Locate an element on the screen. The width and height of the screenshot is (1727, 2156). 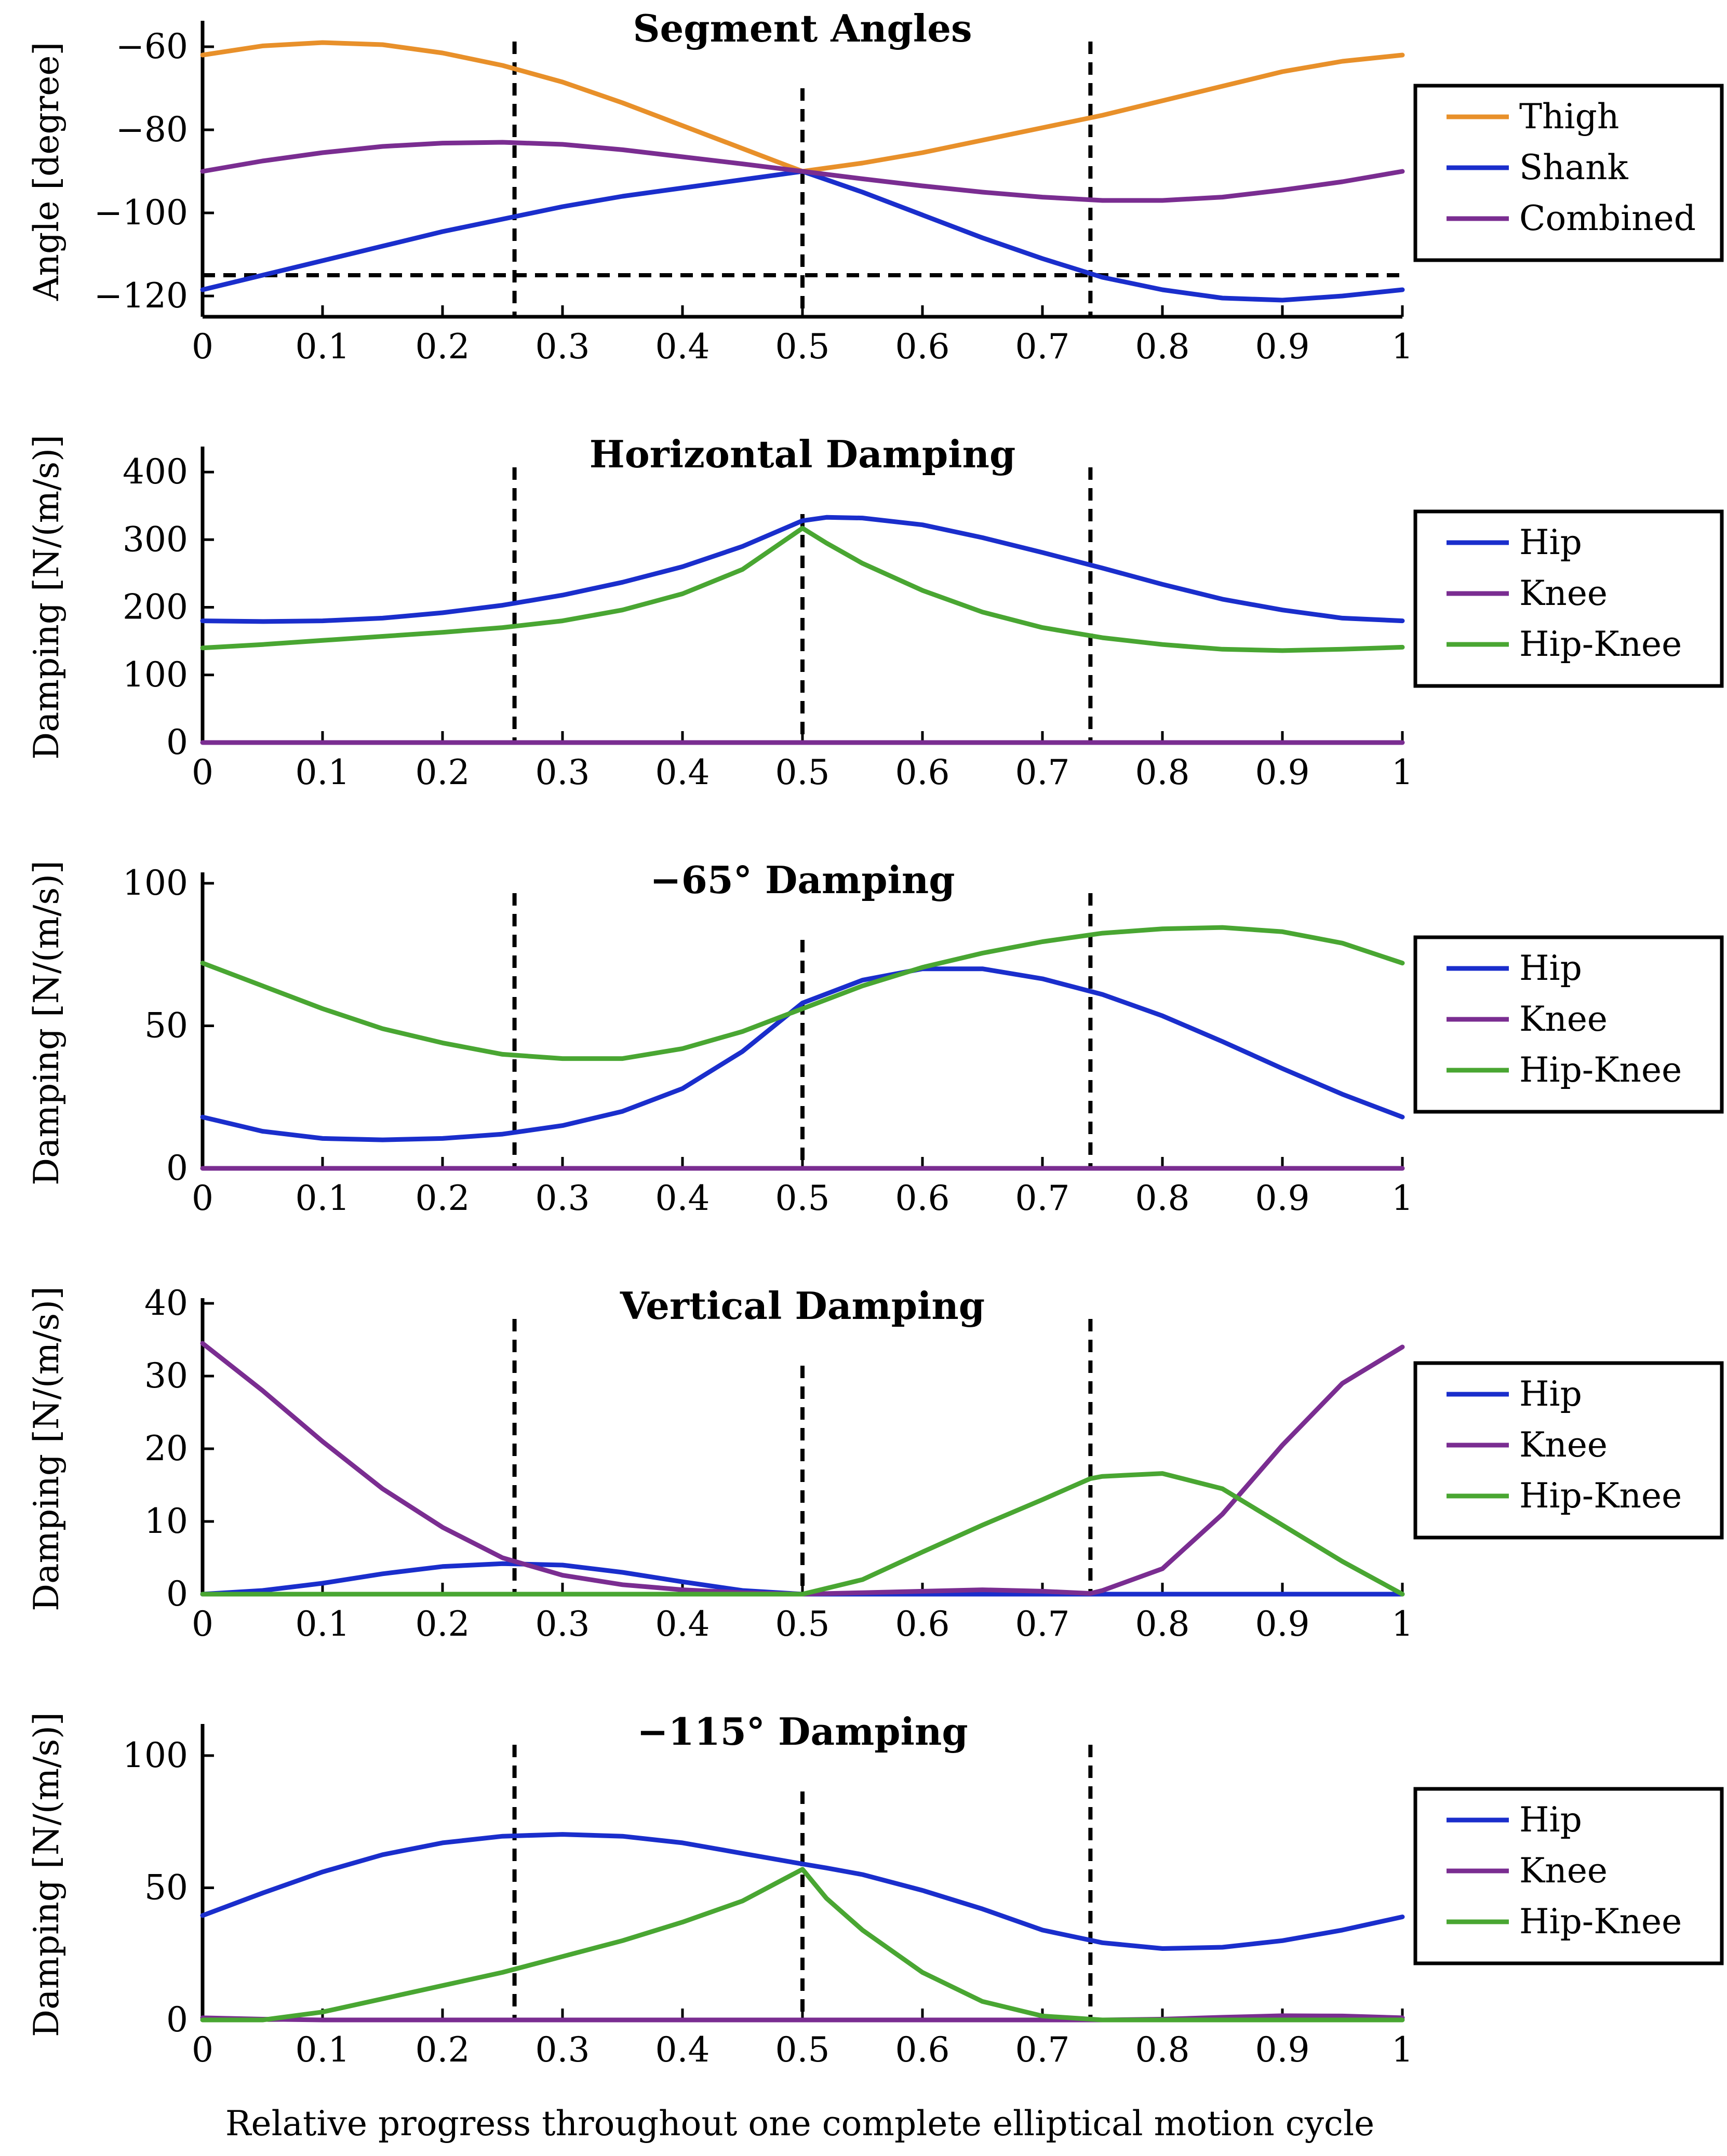
y-tick-label: −60 is located at coordinates (152, 46).